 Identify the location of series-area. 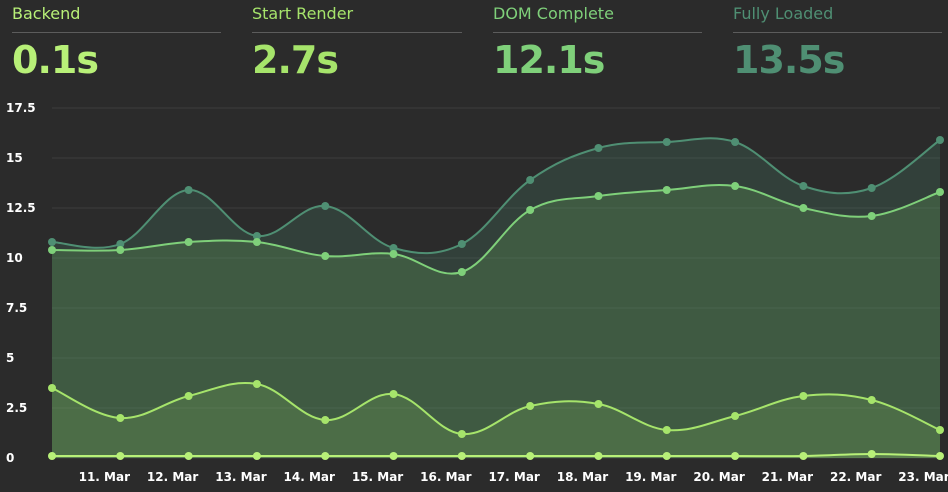
(496, 420).